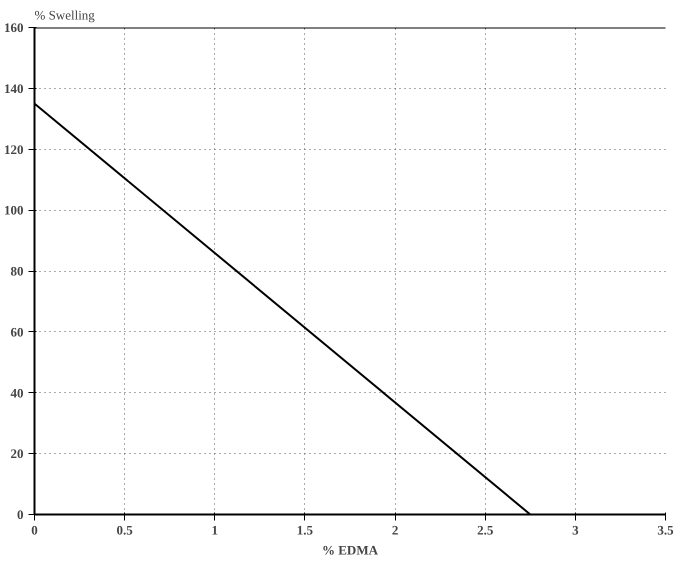 This screenshot has width=699, height=569. I want to click on y-tick-label: 40, so click(17, 392).